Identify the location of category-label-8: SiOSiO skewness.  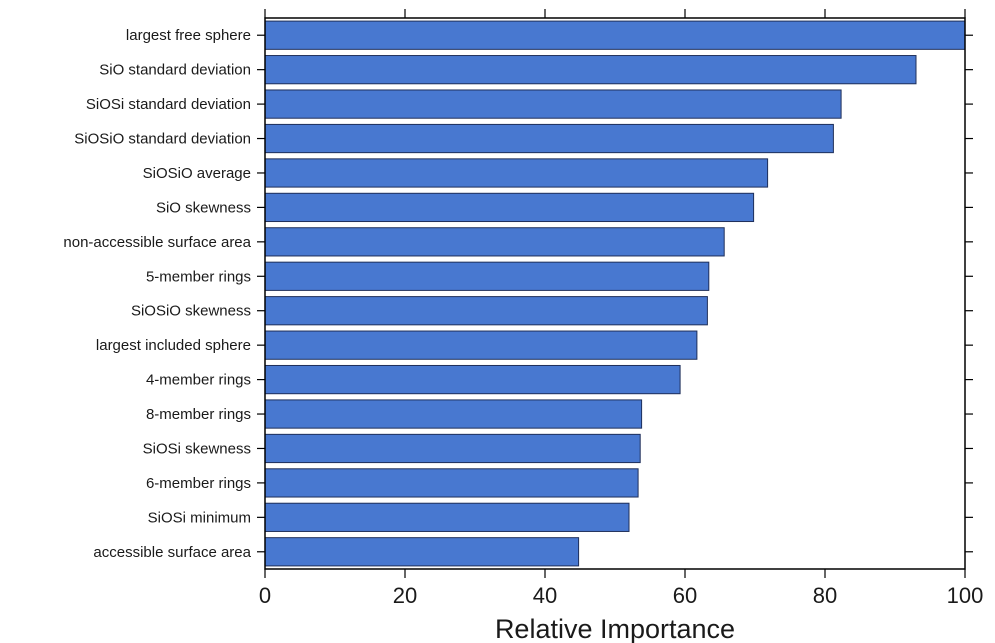
(191, 311).